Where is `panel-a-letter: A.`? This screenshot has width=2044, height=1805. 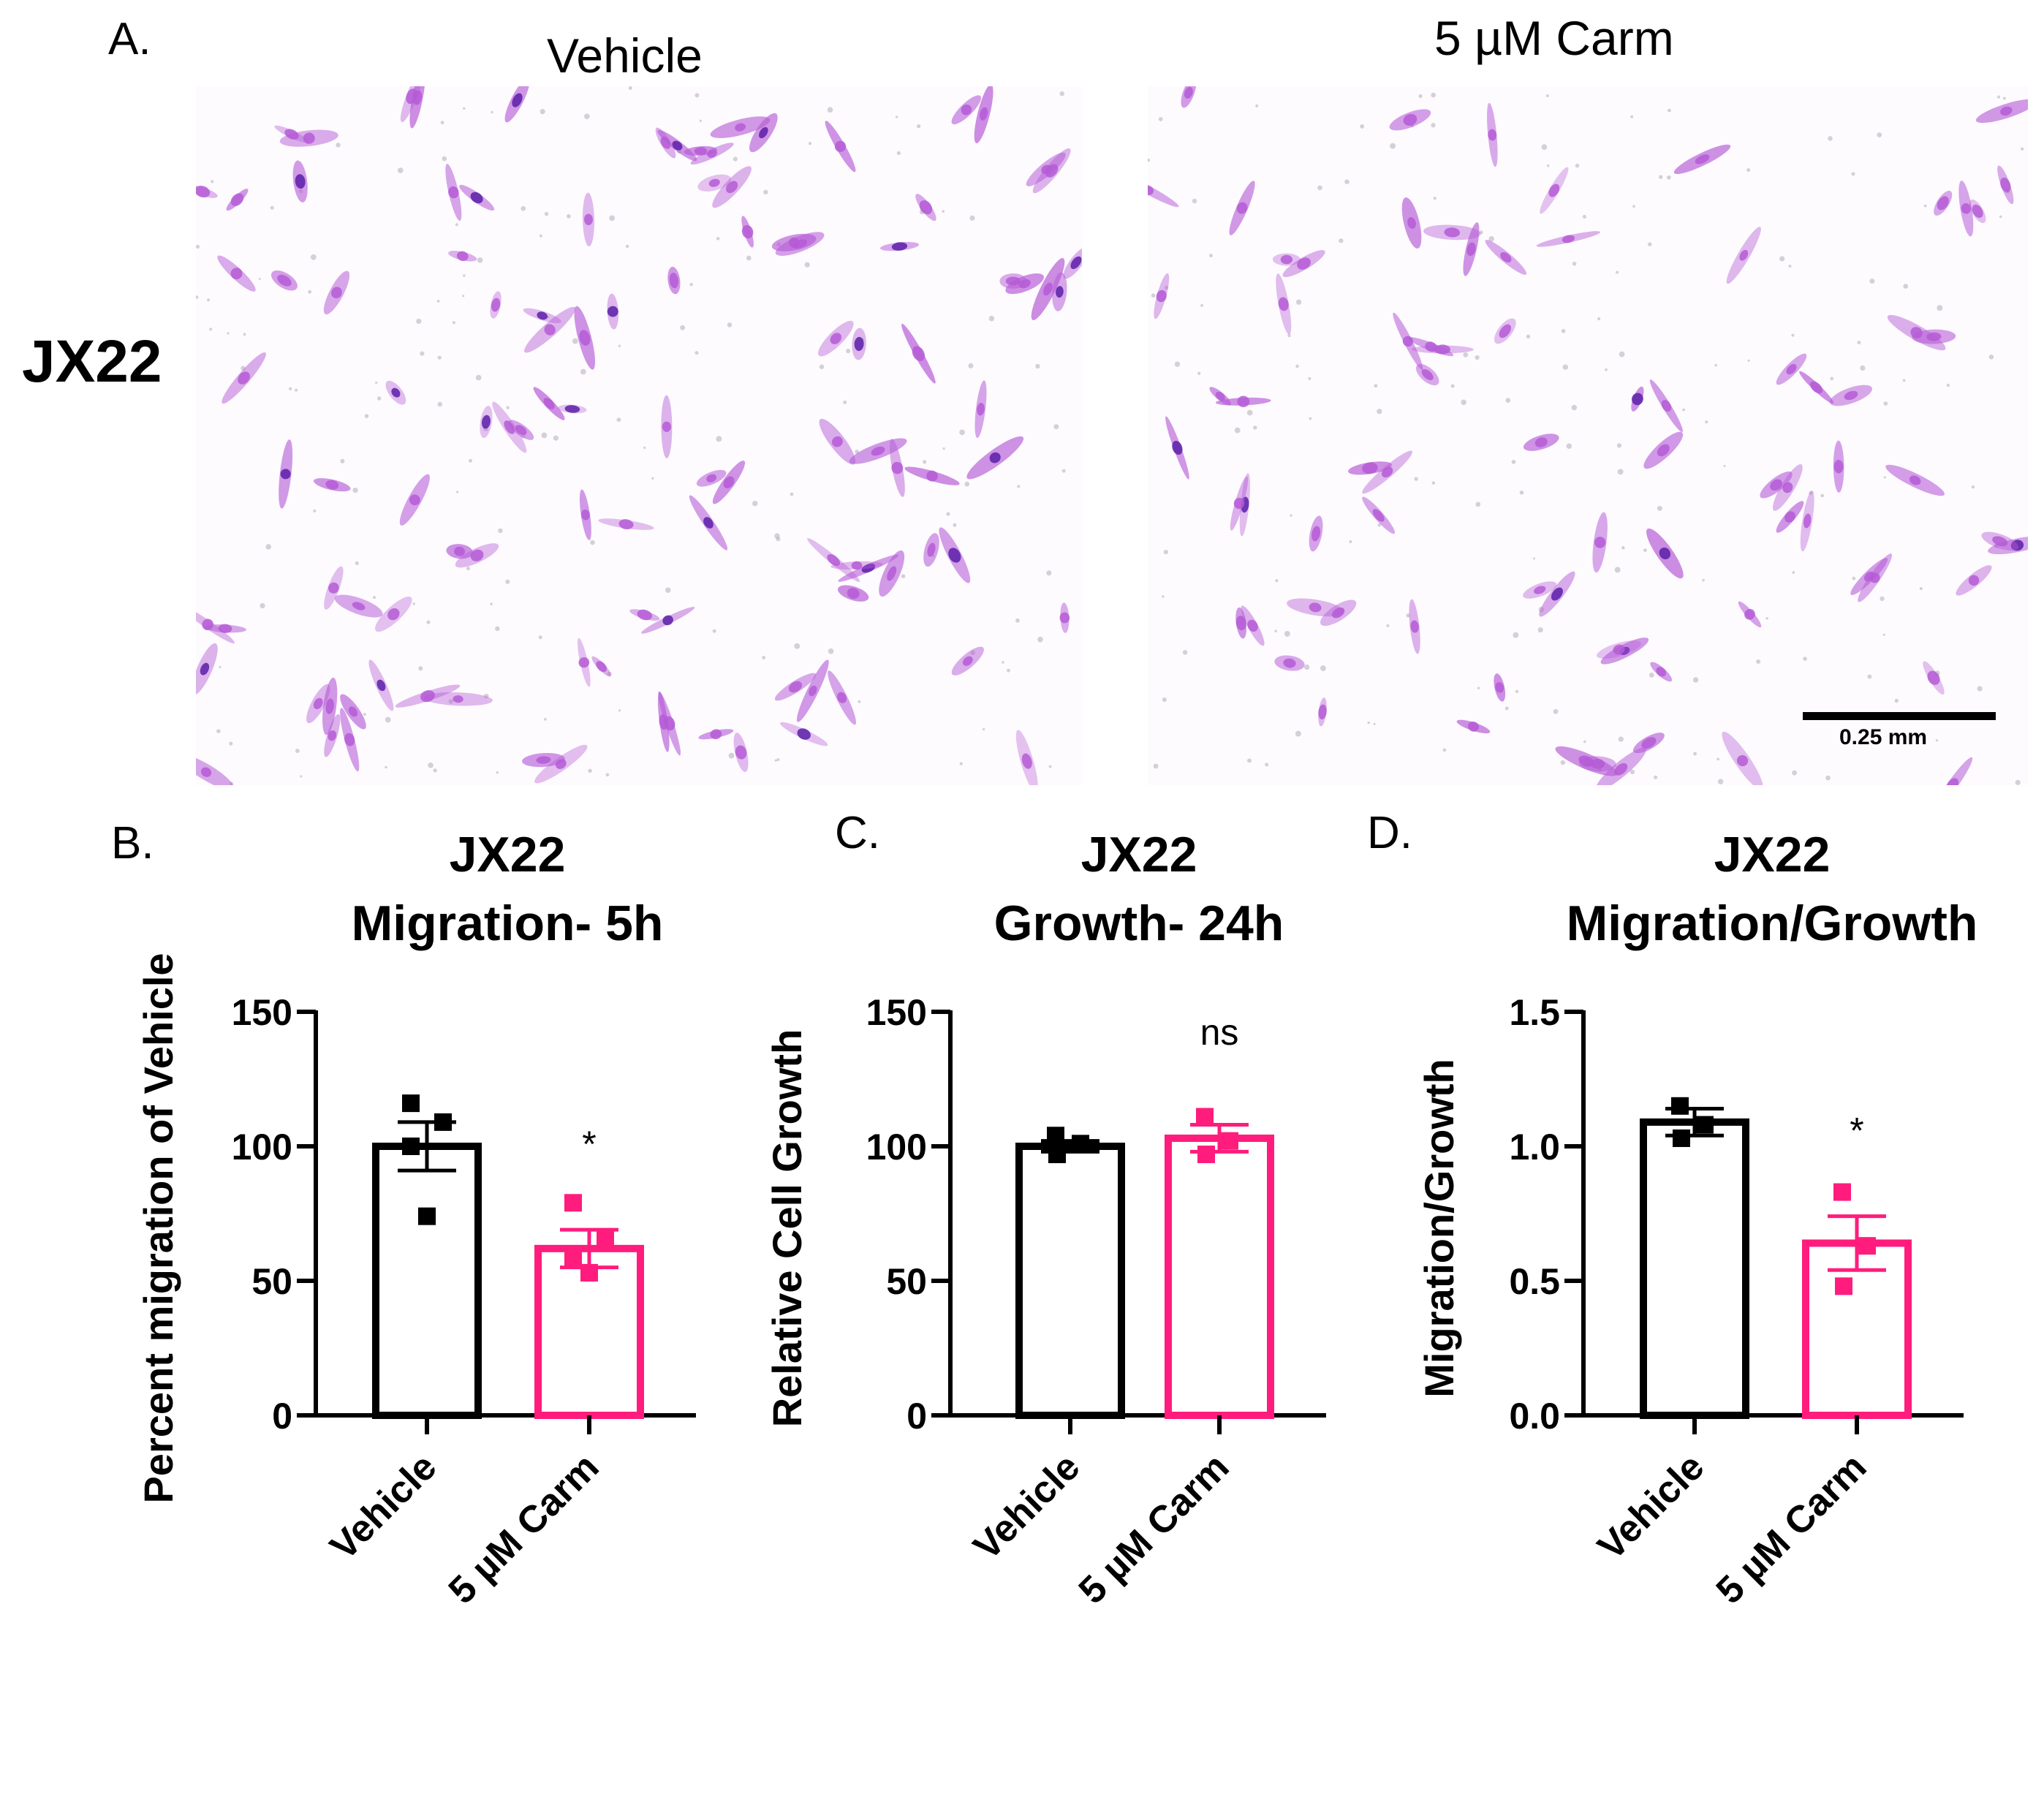
panel-a-letter: A. is located at coordinates (130, 39).